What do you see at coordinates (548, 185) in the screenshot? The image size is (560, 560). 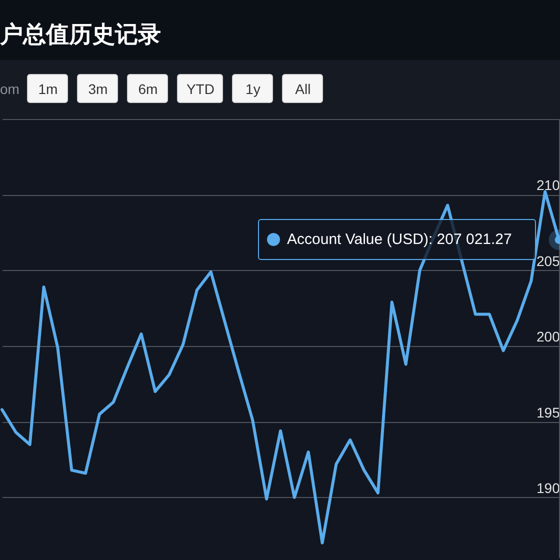 I see `y-tick-label: 210` at bounding box center [548, 185].